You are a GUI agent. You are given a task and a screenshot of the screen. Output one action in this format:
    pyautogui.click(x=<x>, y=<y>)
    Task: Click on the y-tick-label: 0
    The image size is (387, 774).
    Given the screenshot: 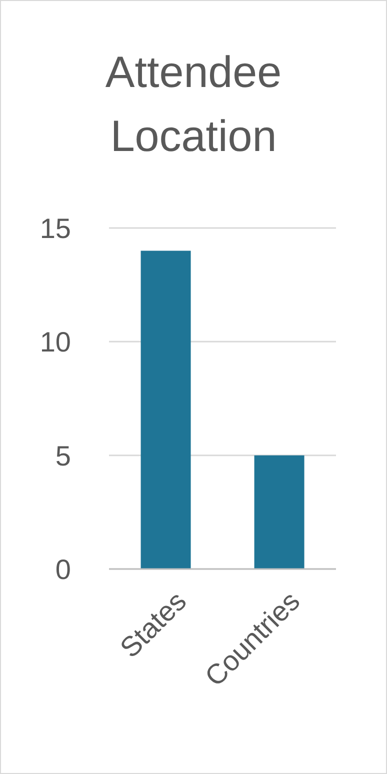 What is the action you would take?
    pyautogui.click(x=63, y=569)
    